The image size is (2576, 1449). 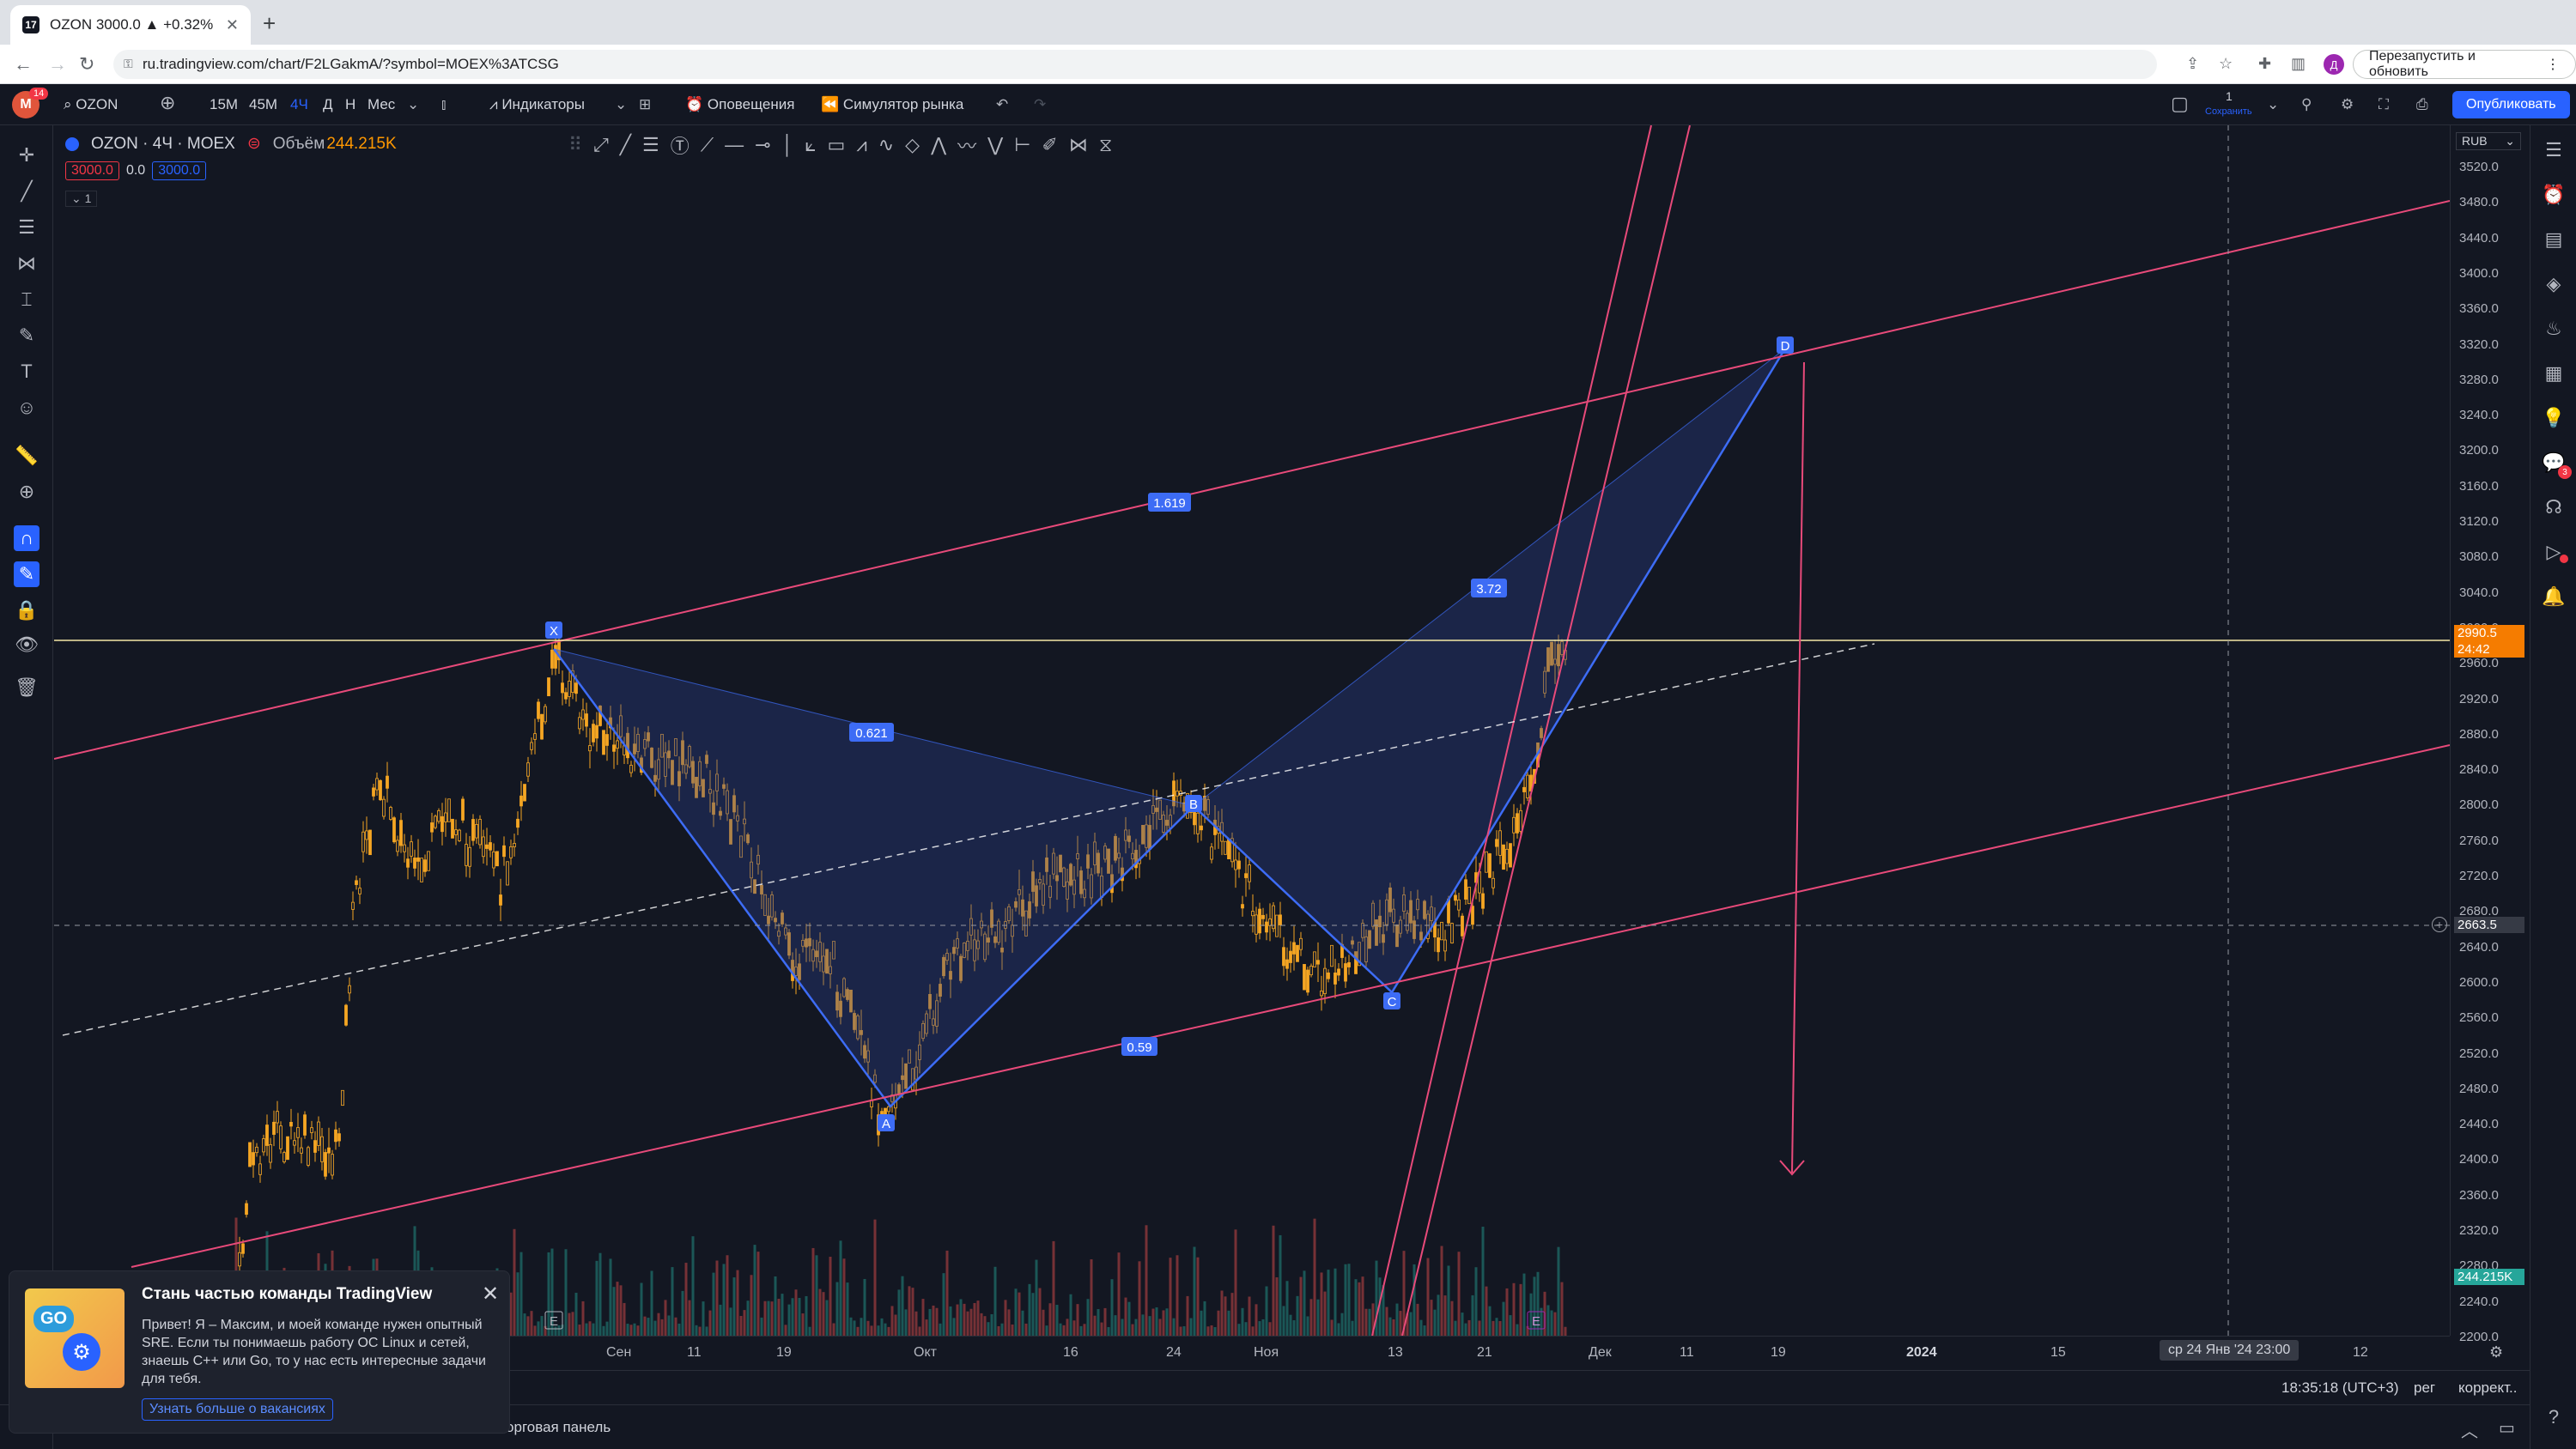 What do you see at coordinates (763, 144) in the screenshot?
I see `horizontal-ray-icon: ⊸` at bounding box center [763, 144].